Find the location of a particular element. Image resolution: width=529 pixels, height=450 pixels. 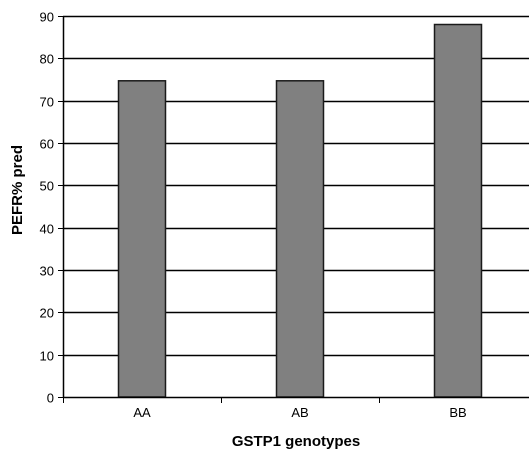

x-tick-label: AA is located at coordinates (142, 412).